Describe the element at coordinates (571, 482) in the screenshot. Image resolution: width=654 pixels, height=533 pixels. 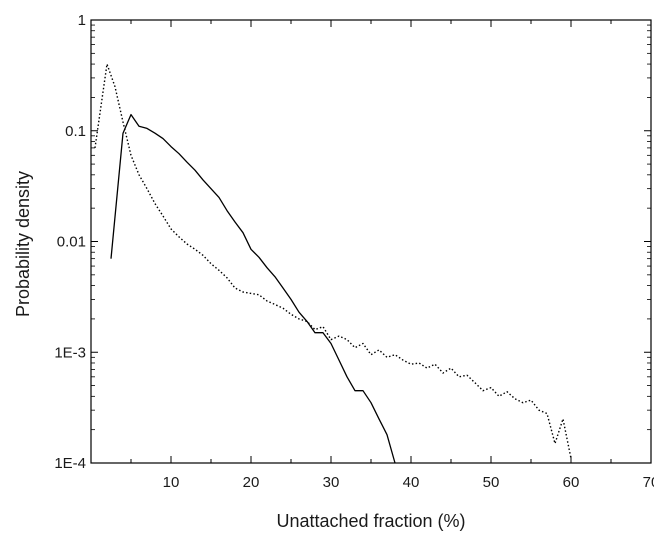
I see `x-tick-label: 60` at that location.